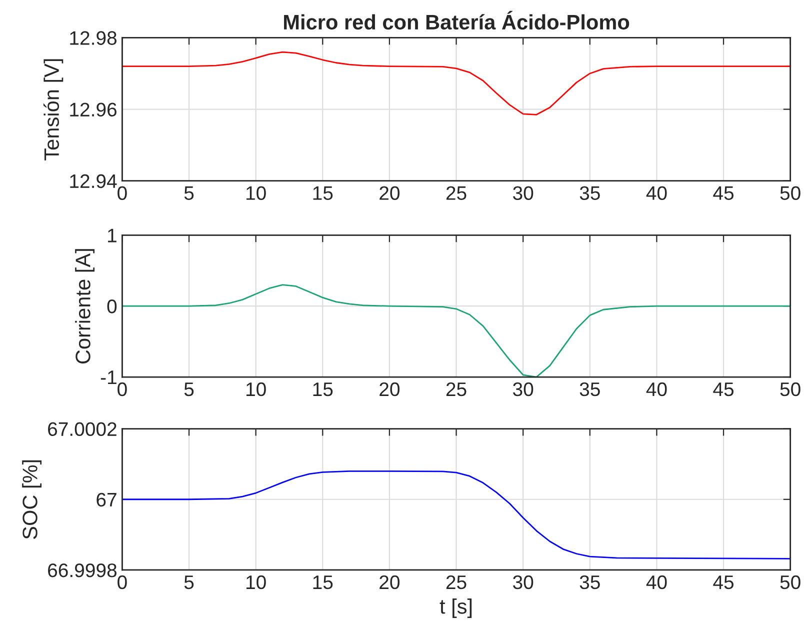 The width and height of the screenshot is (804, 639). I want to click on y-tick-label: 1, so click(112, 235).